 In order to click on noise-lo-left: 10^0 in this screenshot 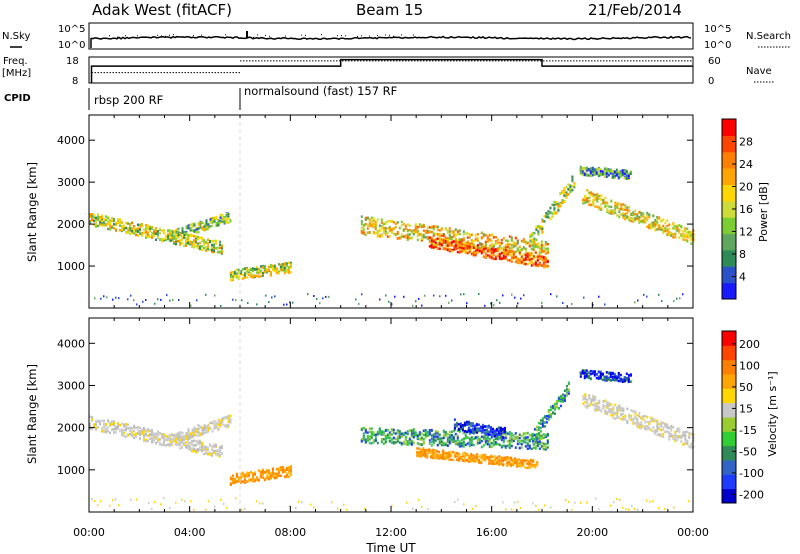, I will do `click(71, 45)`.